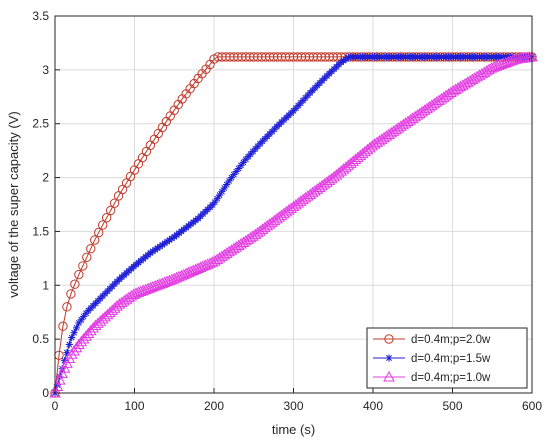 This screenshot has height=445, width=550. I want to click on x-tick-label: 0, so click(55, 406).